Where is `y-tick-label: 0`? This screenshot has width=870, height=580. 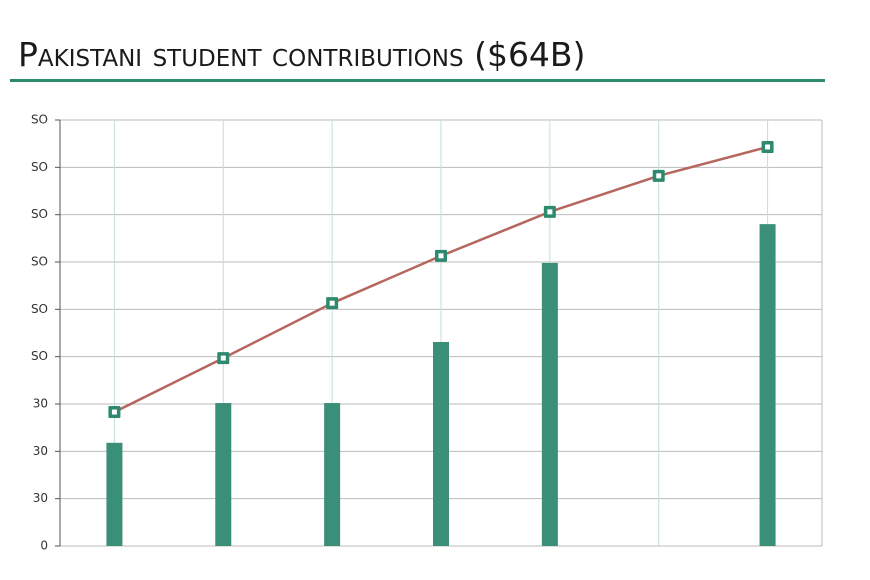
y-tick-label: 0 is located at coordinates (44, 546).